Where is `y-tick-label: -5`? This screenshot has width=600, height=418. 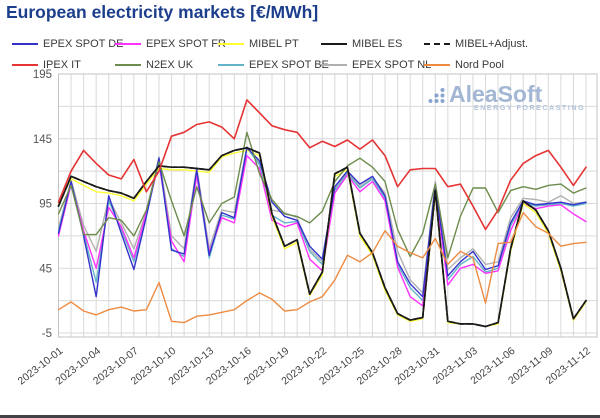 y-tick-label: -5 is located at coordinates (47, 334).